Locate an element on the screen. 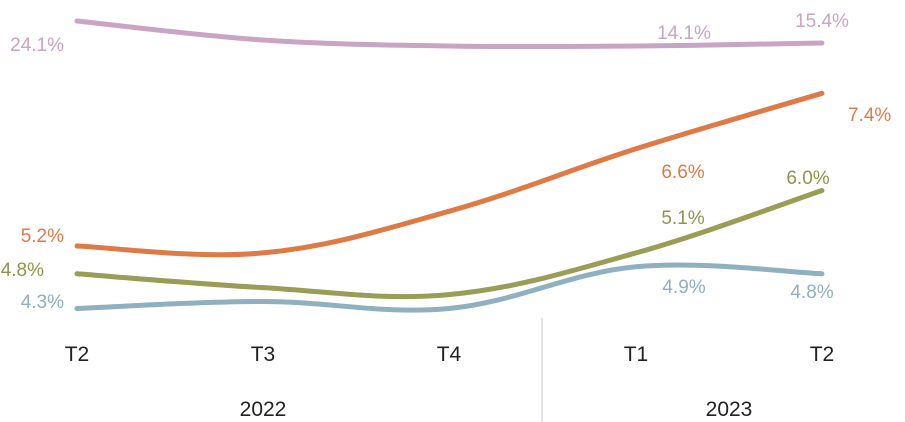 The width and height of the screenshot is (905, 422). data-label: 4.9% is located at coordinates (683, 287).